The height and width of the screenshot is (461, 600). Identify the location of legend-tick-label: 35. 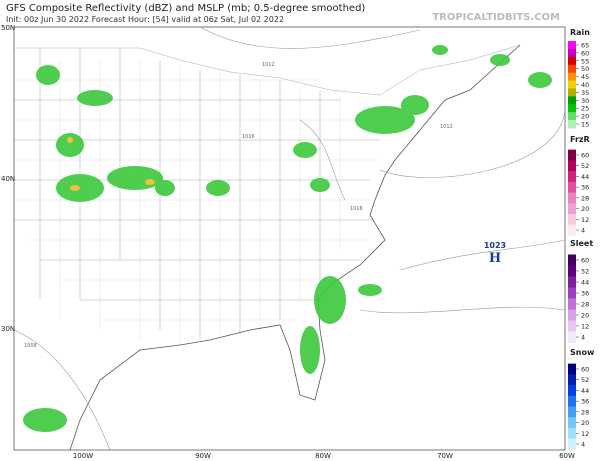
(585, 93).